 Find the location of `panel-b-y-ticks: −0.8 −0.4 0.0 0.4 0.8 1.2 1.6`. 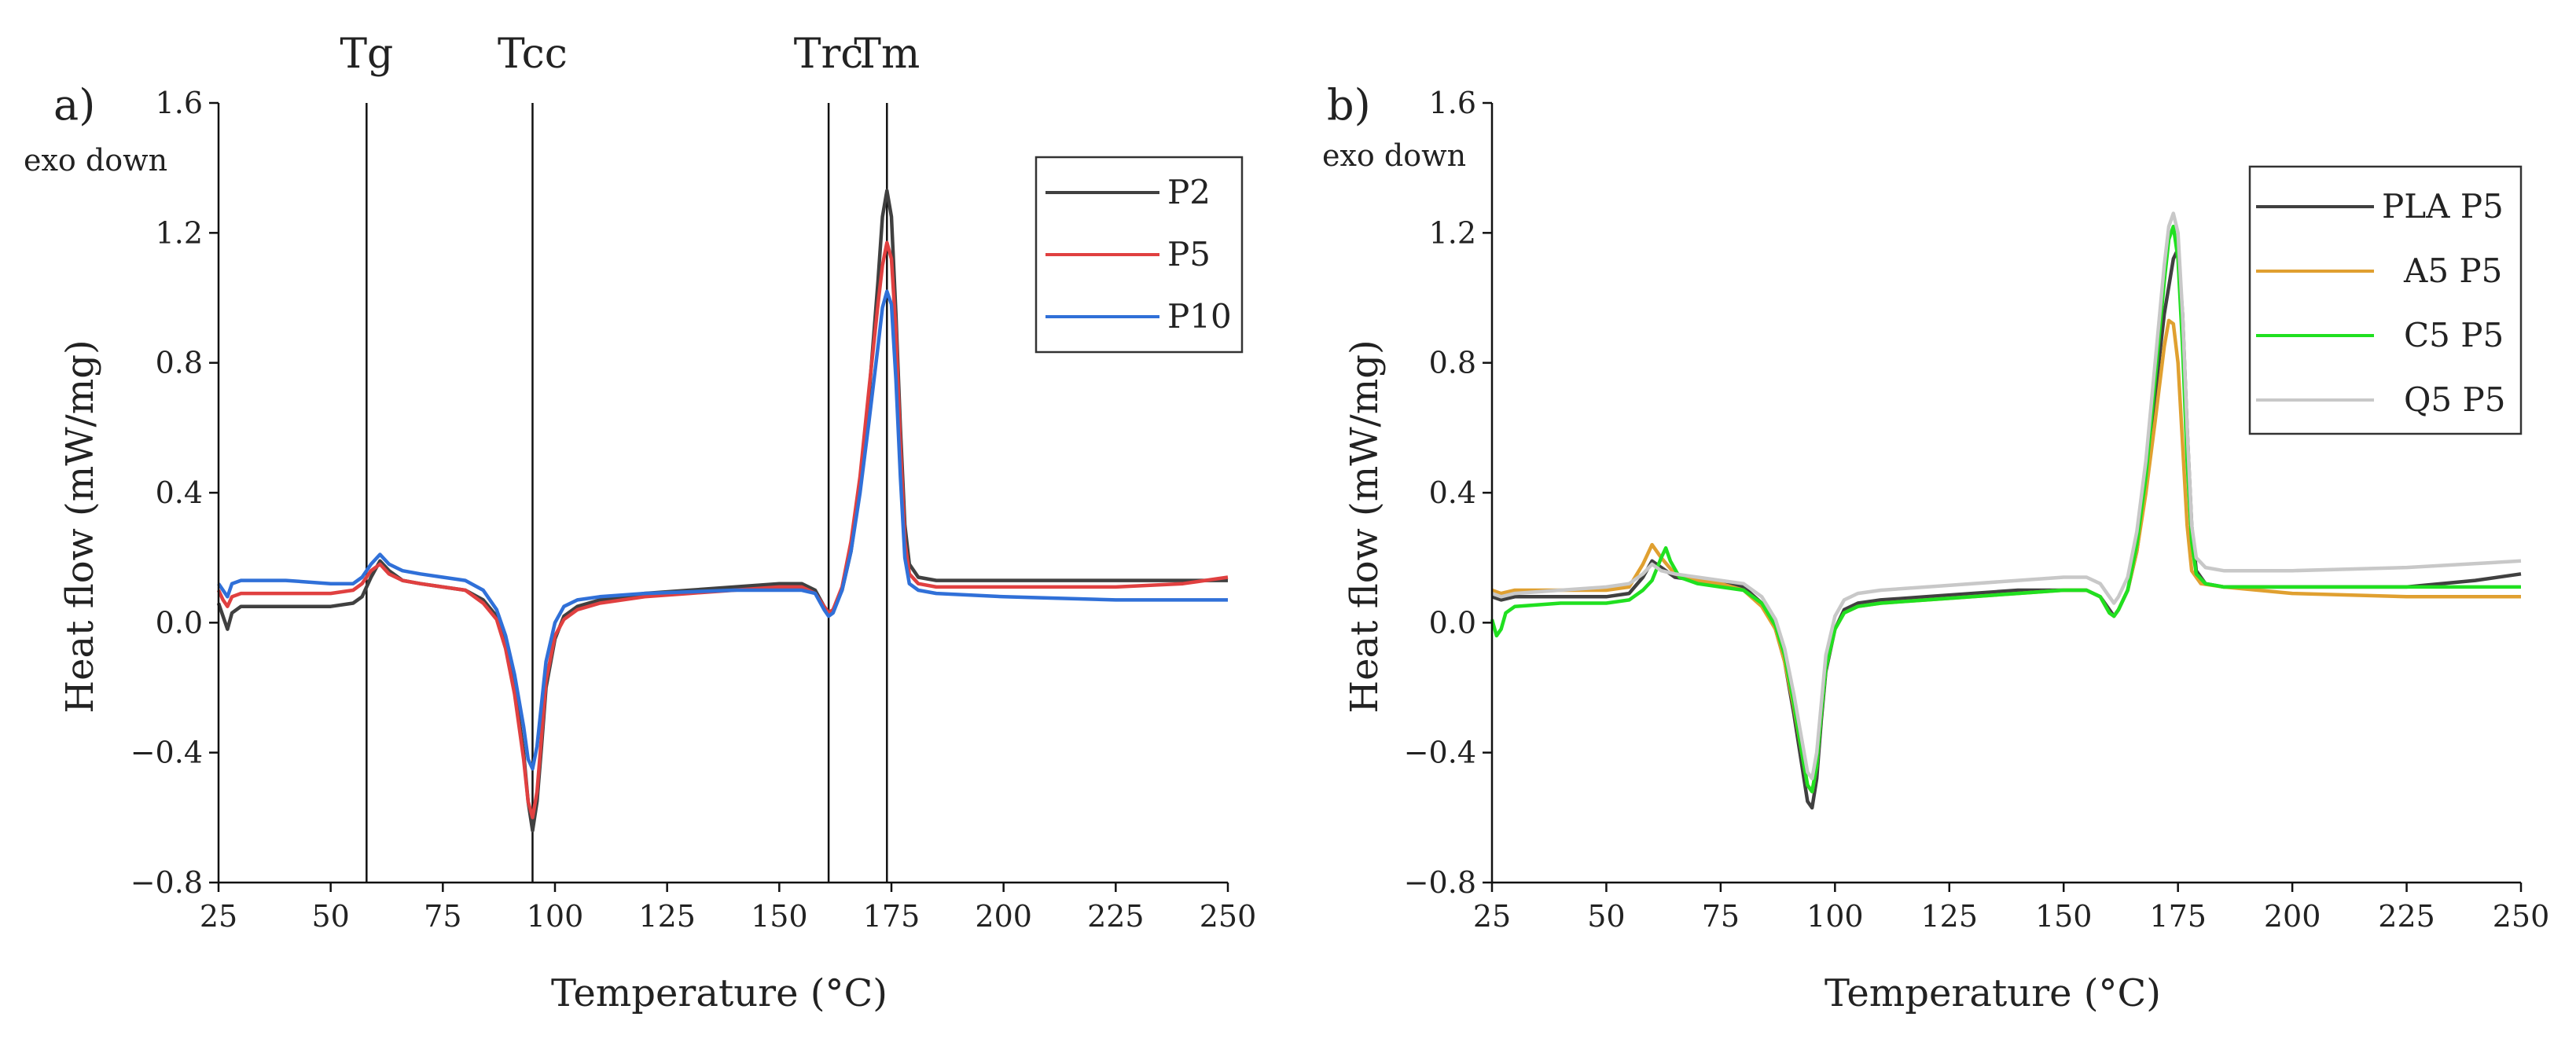

panel-b-y-ticks: −0.8 −0.4 0.0 0.4 0.8 1.2 1.6 is located at coordinates (1448, 493).